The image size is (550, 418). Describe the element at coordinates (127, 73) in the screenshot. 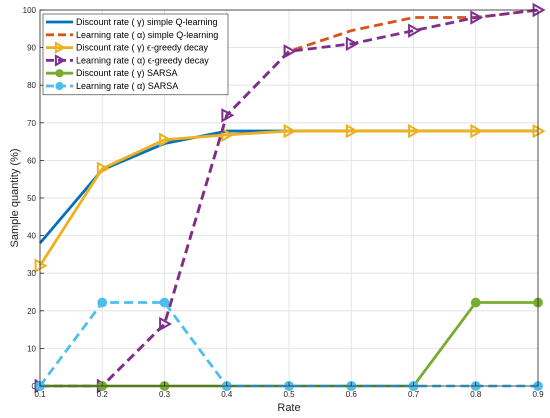

I see `legend-label: Discount rate ( γ) SARSA` at that location.